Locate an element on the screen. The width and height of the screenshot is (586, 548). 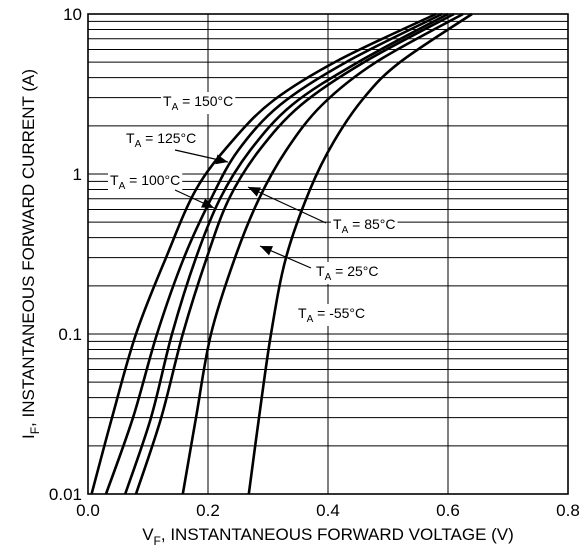
series-label-3: TA = 85°C is located at coordinates (364, 226).